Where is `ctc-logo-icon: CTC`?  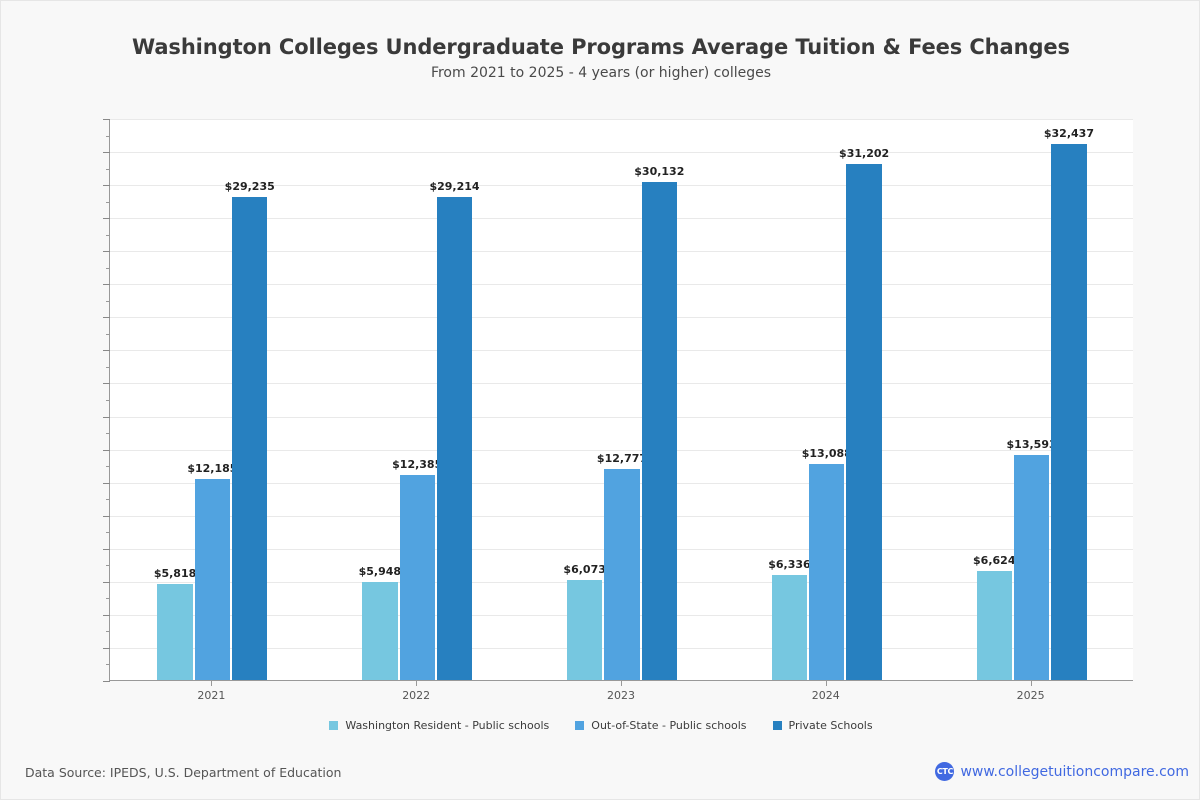
ctc-logo-icon: CTC is located at coordinates (945, 771).